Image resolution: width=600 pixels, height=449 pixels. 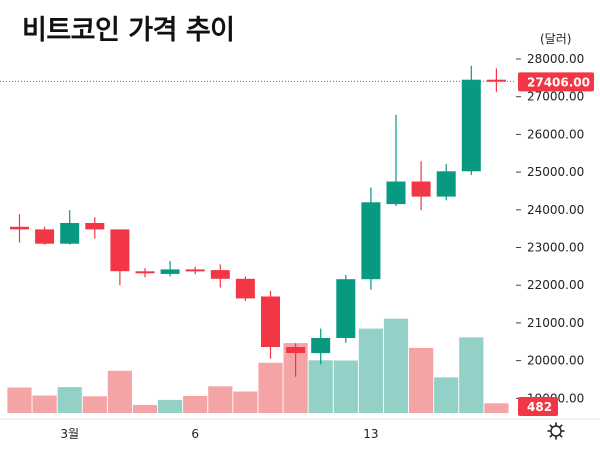 I want to click on chart-title: 비트코인 가격 추이, so click(x=128, y=30).